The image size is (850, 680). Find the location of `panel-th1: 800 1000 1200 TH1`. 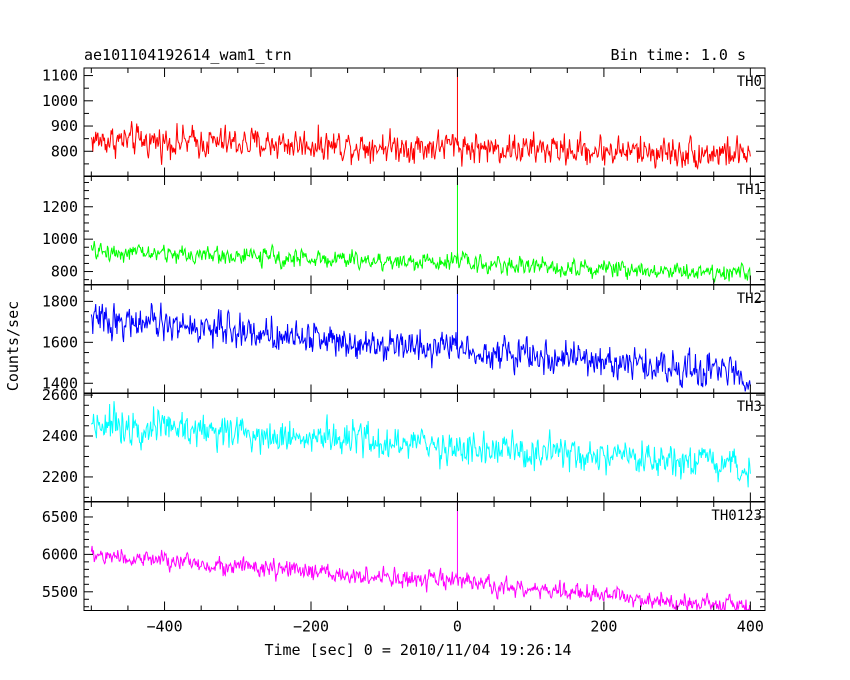

panel-th1: 800 1000 1200 TH1 is located at coordinates (404, 230).